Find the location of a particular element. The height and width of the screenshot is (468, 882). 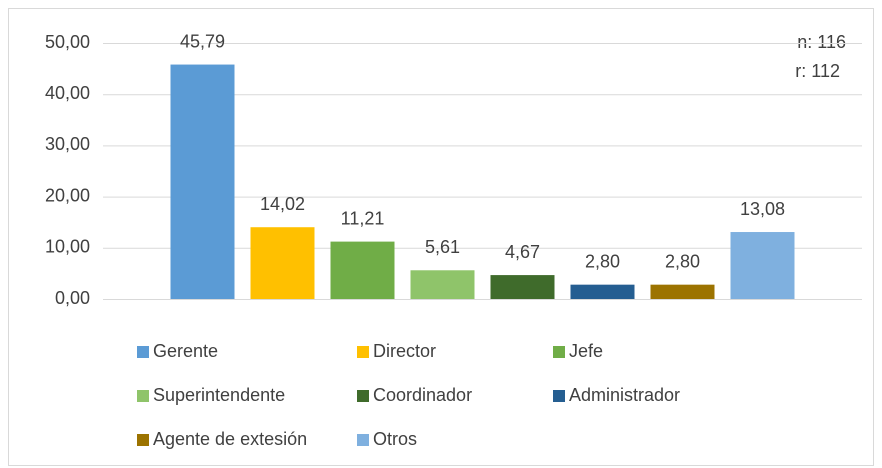

data-label: 13,08 is located at coordinates (762, 209).